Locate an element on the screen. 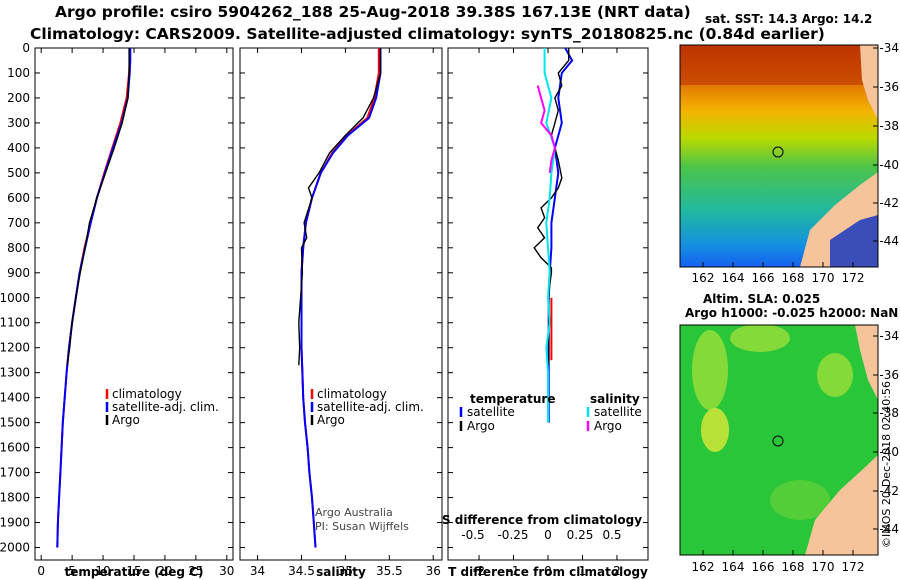  salinity-diff-tick-label: 0 is located at coordinates (548, 535).